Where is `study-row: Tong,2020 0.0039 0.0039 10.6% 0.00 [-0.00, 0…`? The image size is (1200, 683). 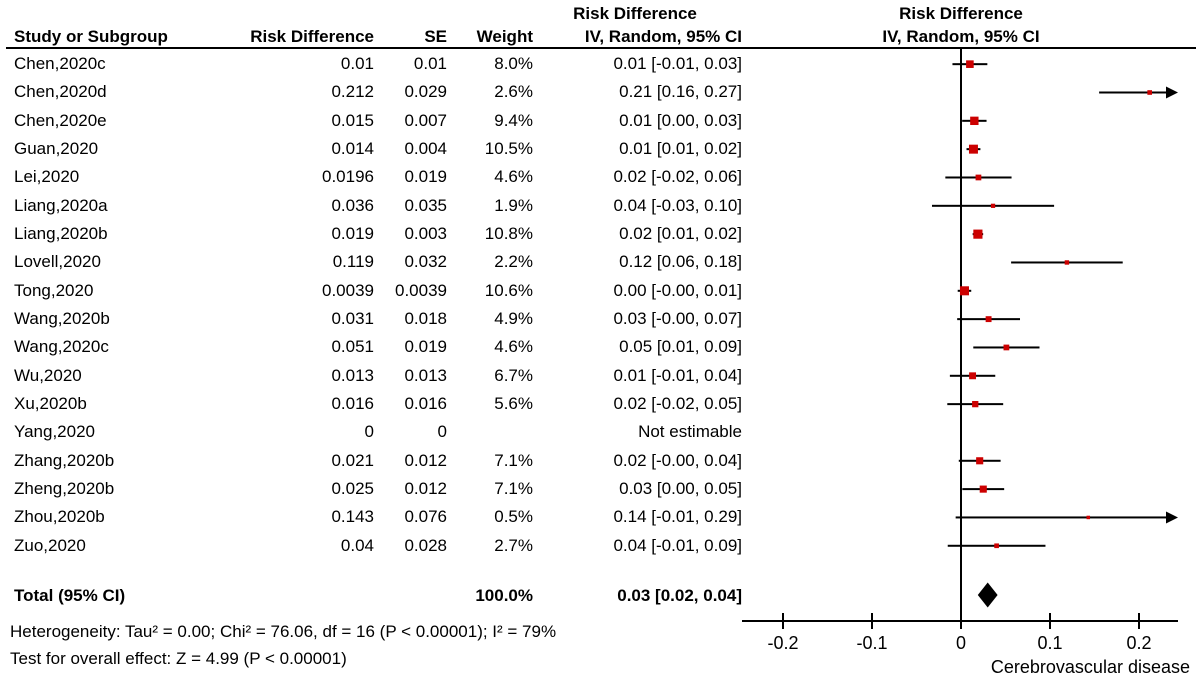 study-row: Tong,2020 0.0039 0.0039 10.6% 0.00 [-0.00, 0… is located at coordinates (380, 291).